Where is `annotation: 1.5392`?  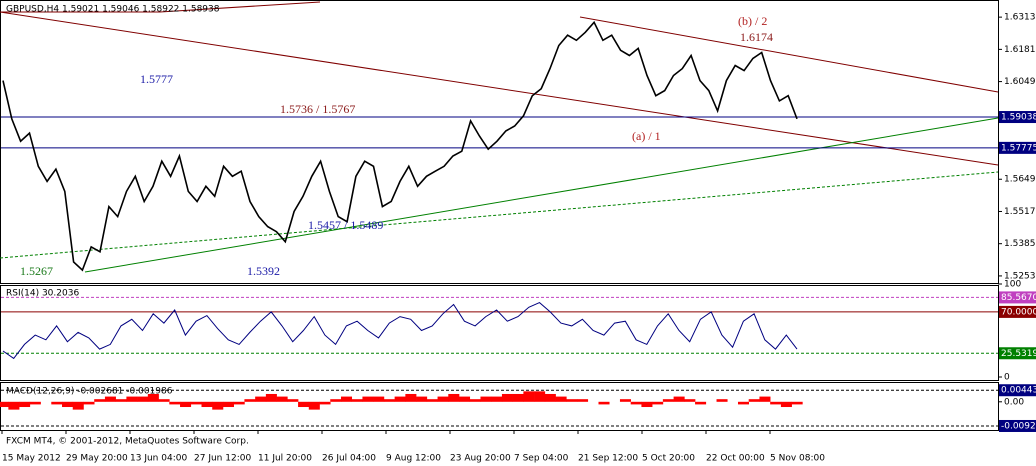
annotation: 1.5392 is located at coordinates (263, 271).